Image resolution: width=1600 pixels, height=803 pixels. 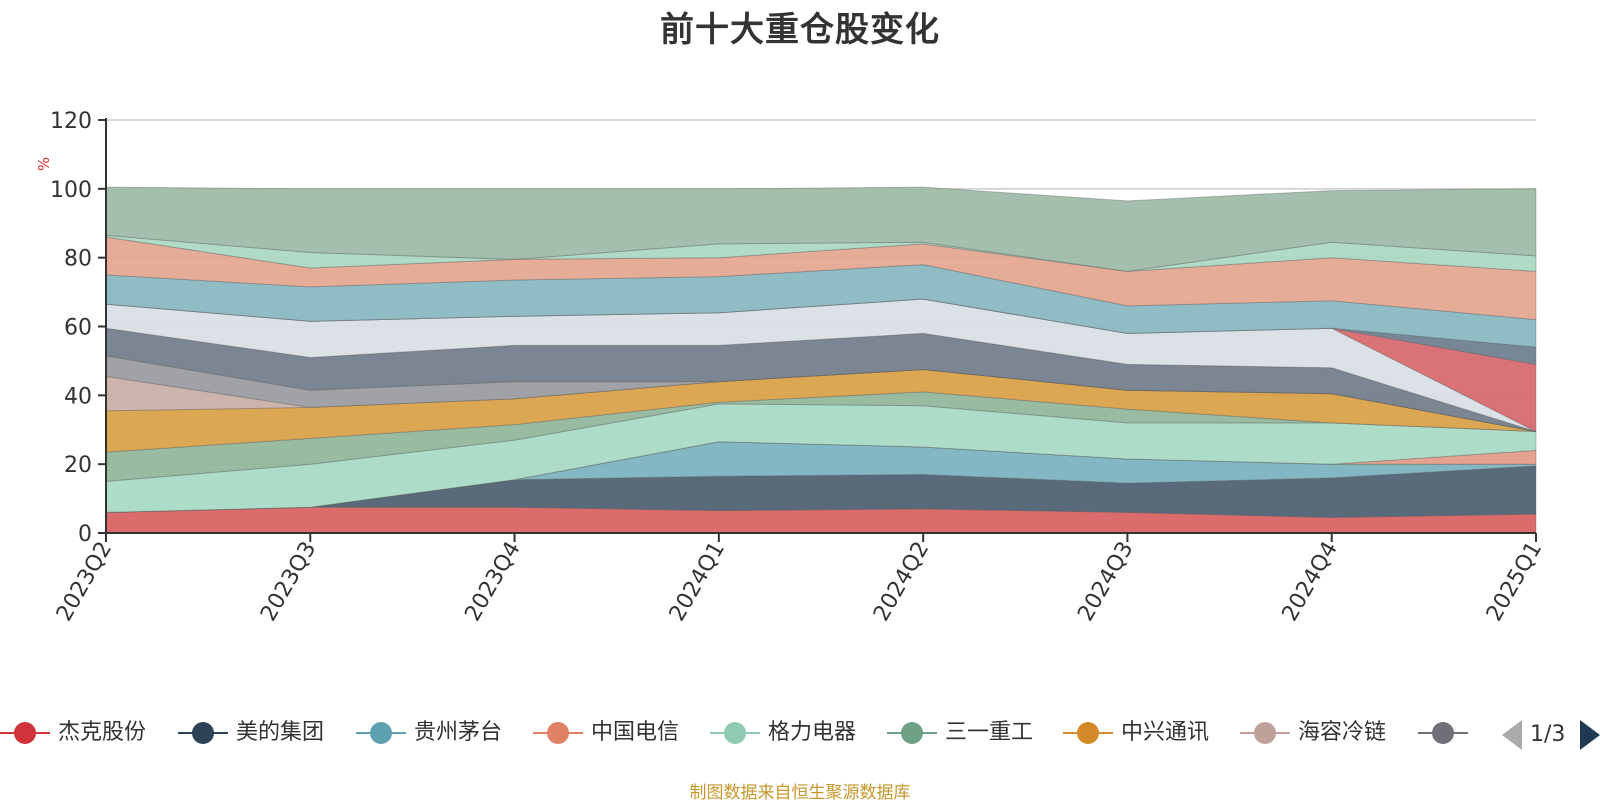 I want to click on x-tick-label: 2024Q1, so click(x=697, y=582).